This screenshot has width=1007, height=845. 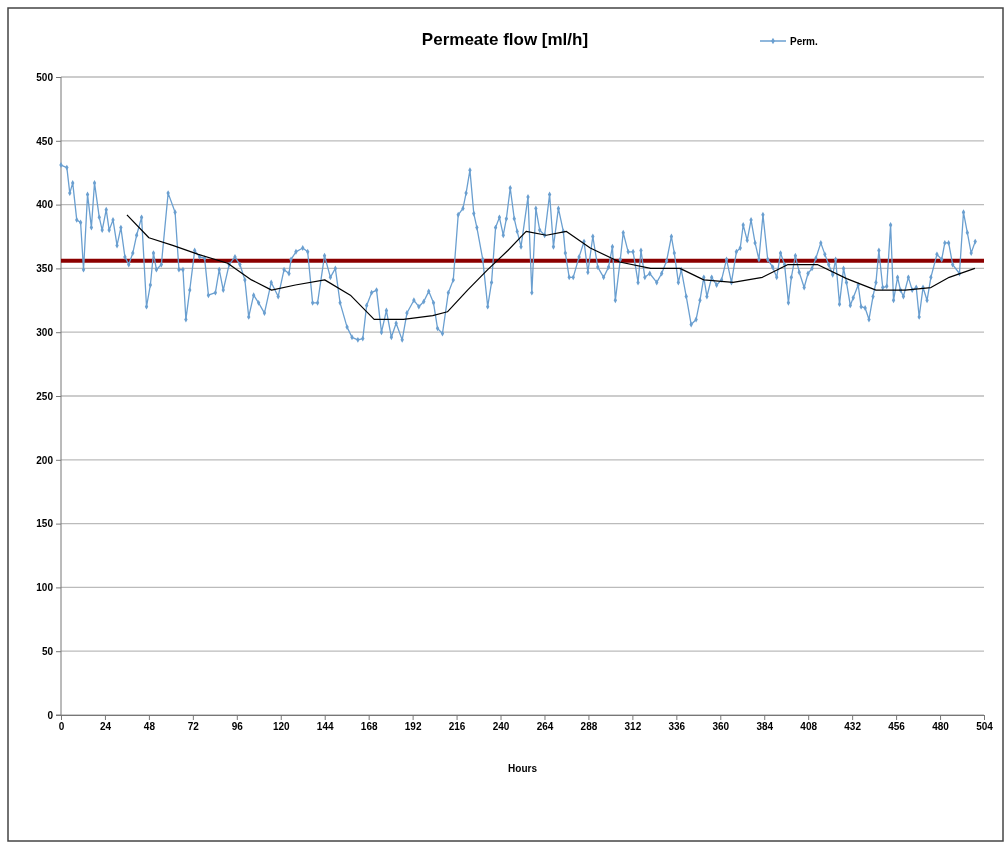 What do you see at coordinates (545, 727) in the screenshot?
I see `x-tick-label: 264` at bounding box center [545, 727].